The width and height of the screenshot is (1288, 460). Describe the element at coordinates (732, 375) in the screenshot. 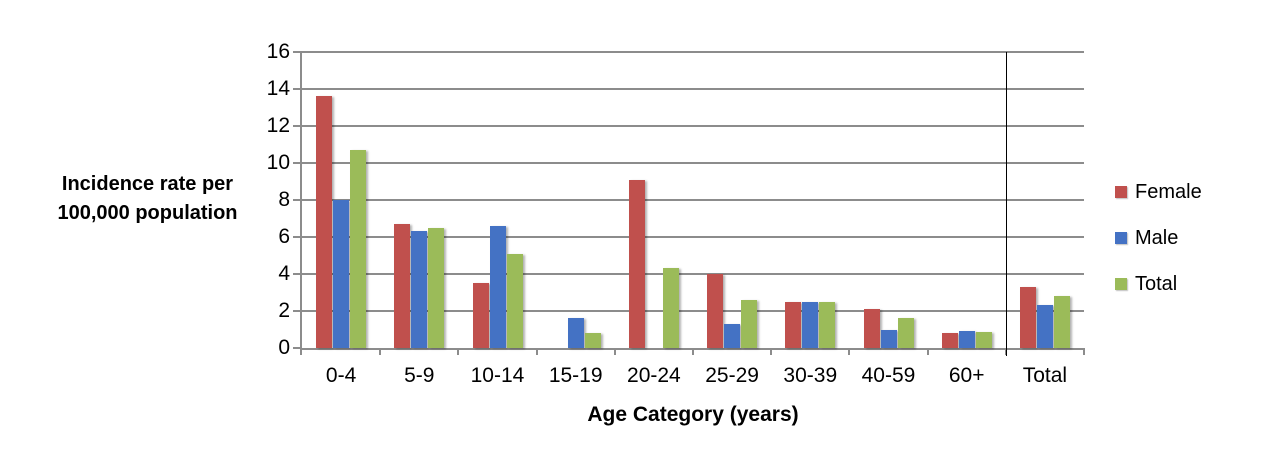

I see `x-tick-label-25-29: 25-29` at that location.